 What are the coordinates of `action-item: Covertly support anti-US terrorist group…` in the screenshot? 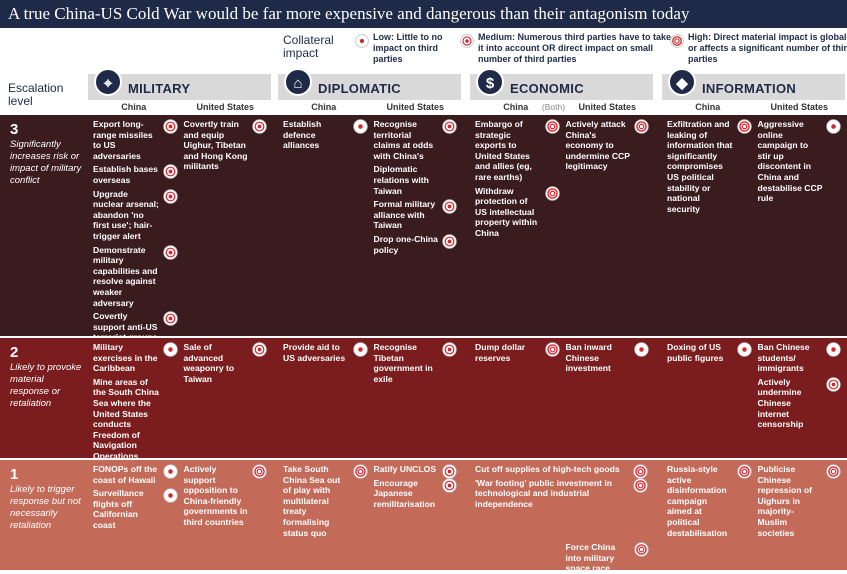 It's located at (136, 327).